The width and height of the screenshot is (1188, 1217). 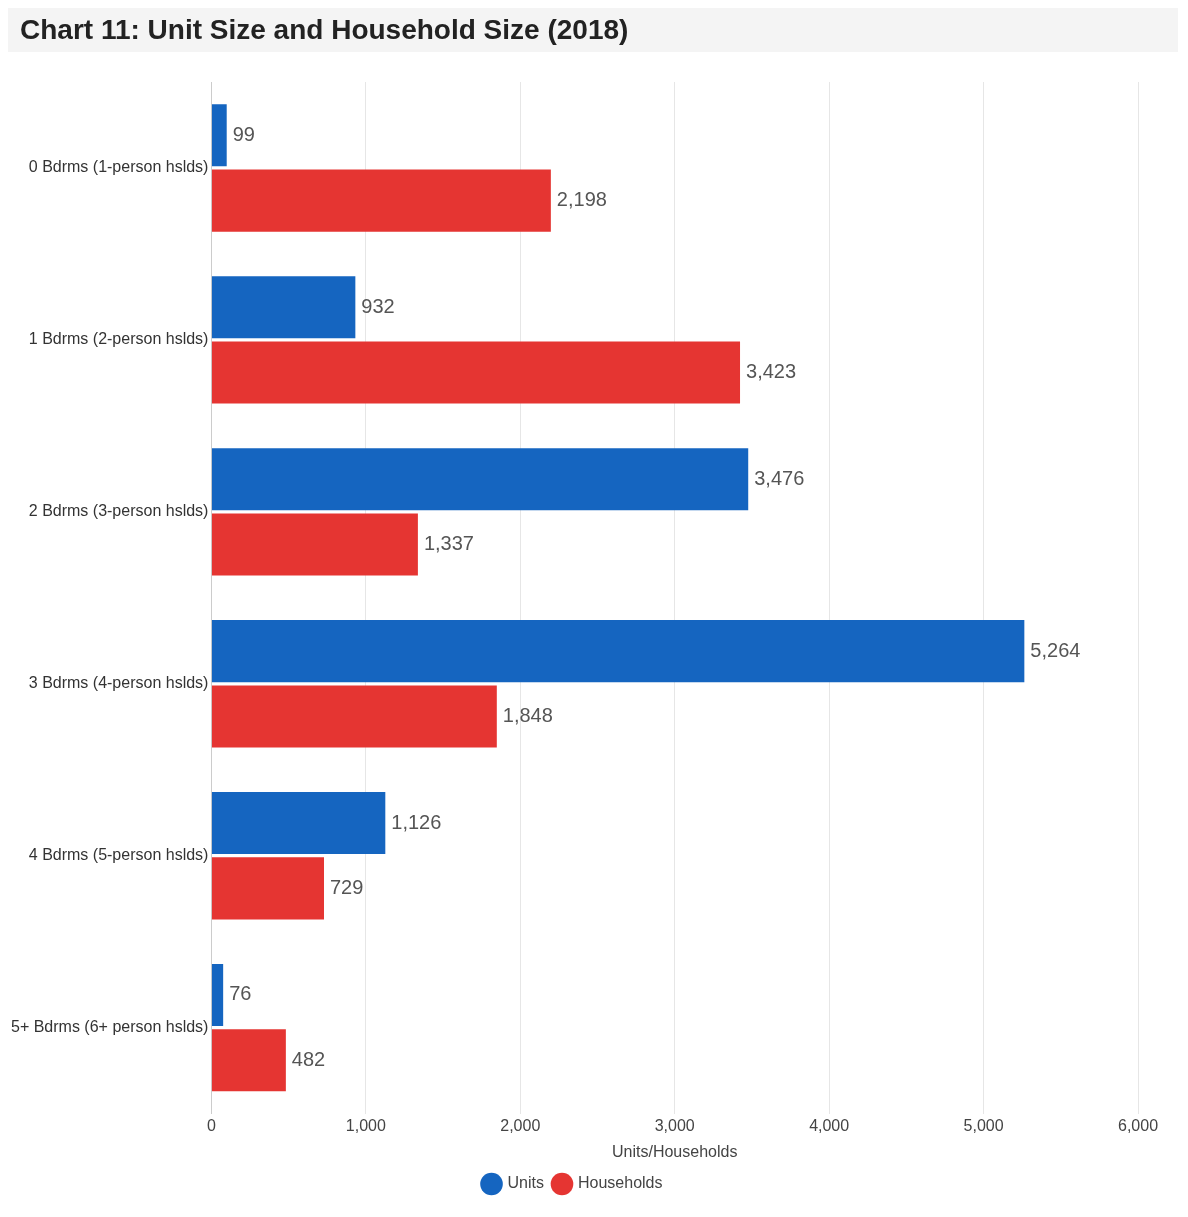 I want to click on data-label: 1,848, so click(x=527, y=714).